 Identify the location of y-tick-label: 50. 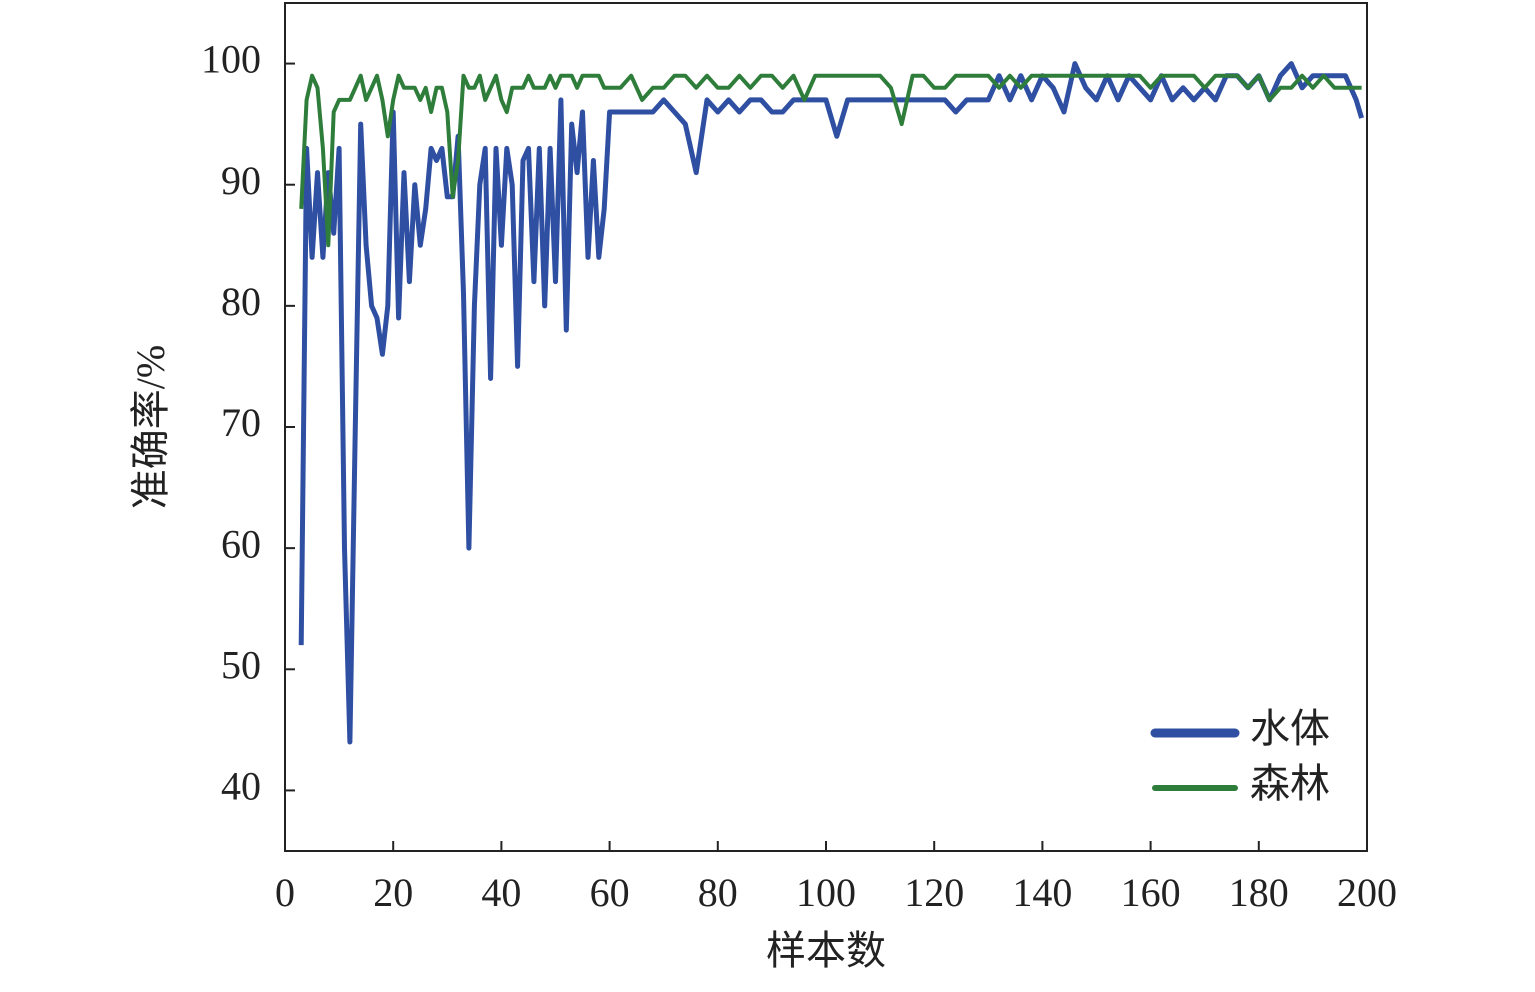
(241, 664).